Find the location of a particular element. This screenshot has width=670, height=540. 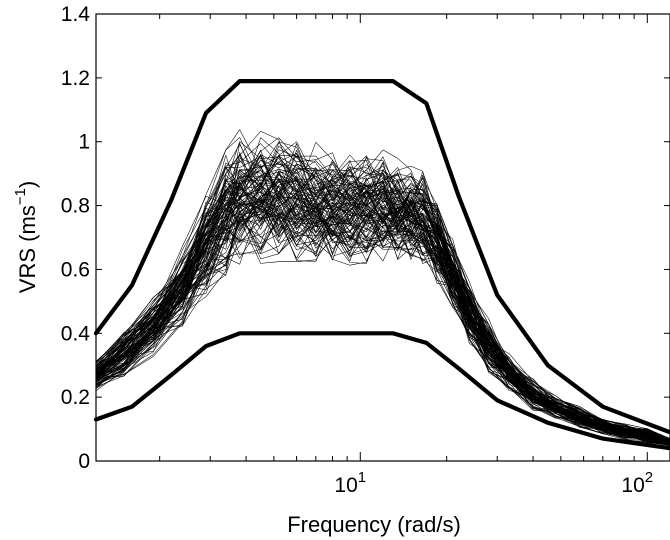

y-tick-label: 1.2 is located at coordinates (75, 78).